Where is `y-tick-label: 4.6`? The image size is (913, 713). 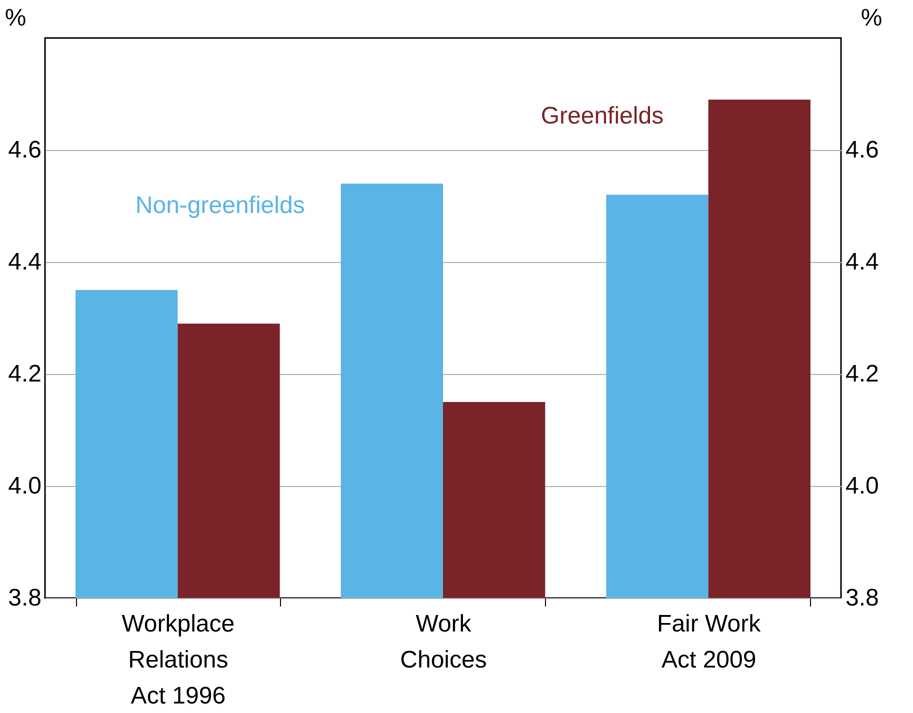
y-tick-label: 4.6 is located at coordinates (25, 150).